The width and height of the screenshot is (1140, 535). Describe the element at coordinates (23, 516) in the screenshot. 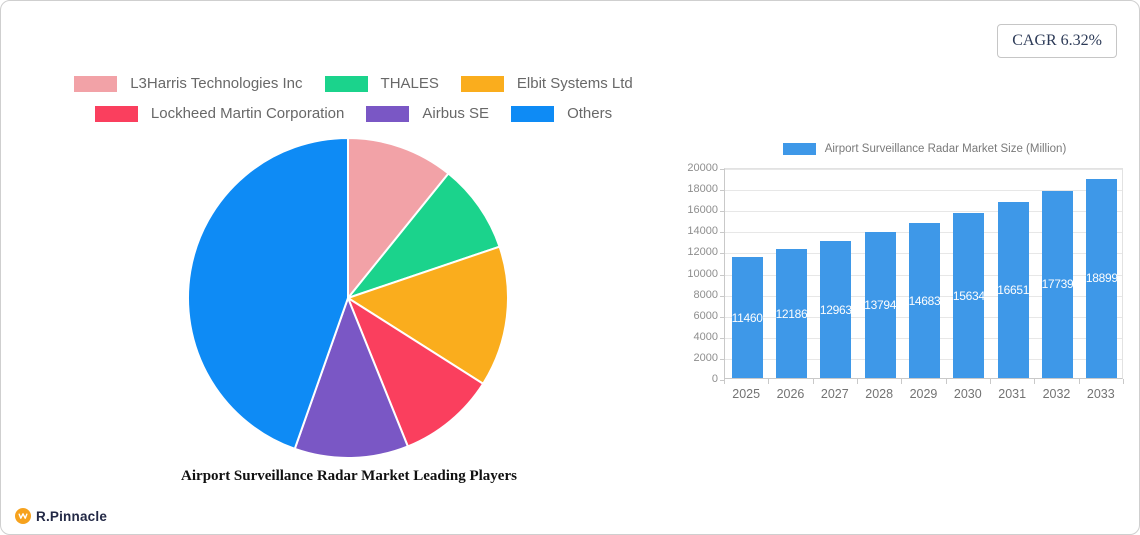

I see `brand-wave-icon` at that location.